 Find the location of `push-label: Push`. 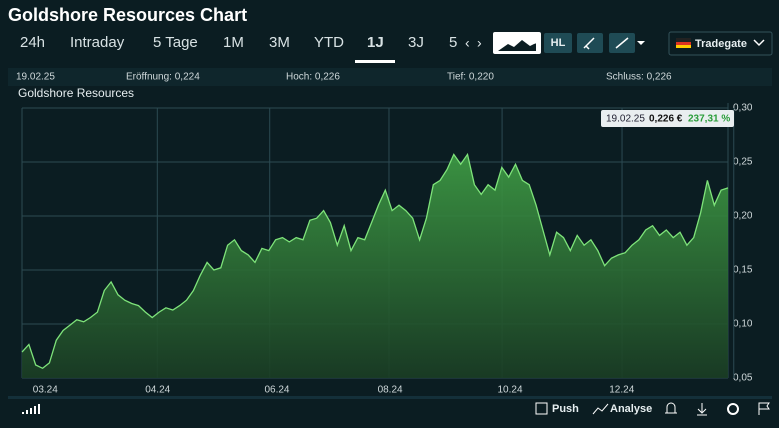

push-label: Push is located at coordinates (565, 409).